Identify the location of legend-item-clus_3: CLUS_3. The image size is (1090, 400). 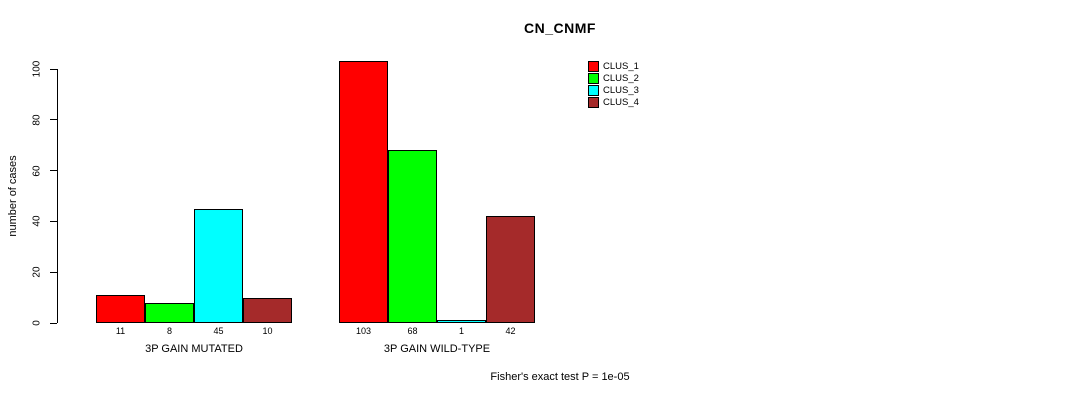
(613, 90).